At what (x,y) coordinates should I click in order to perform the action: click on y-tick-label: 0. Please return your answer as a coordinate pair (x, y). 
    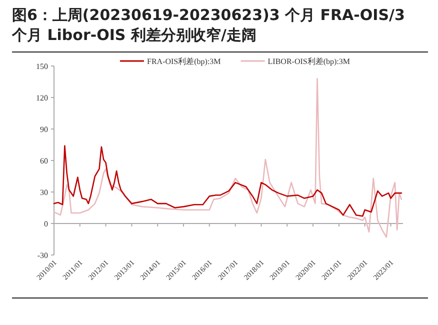
    Looking at the image, I should click on (46, 224).